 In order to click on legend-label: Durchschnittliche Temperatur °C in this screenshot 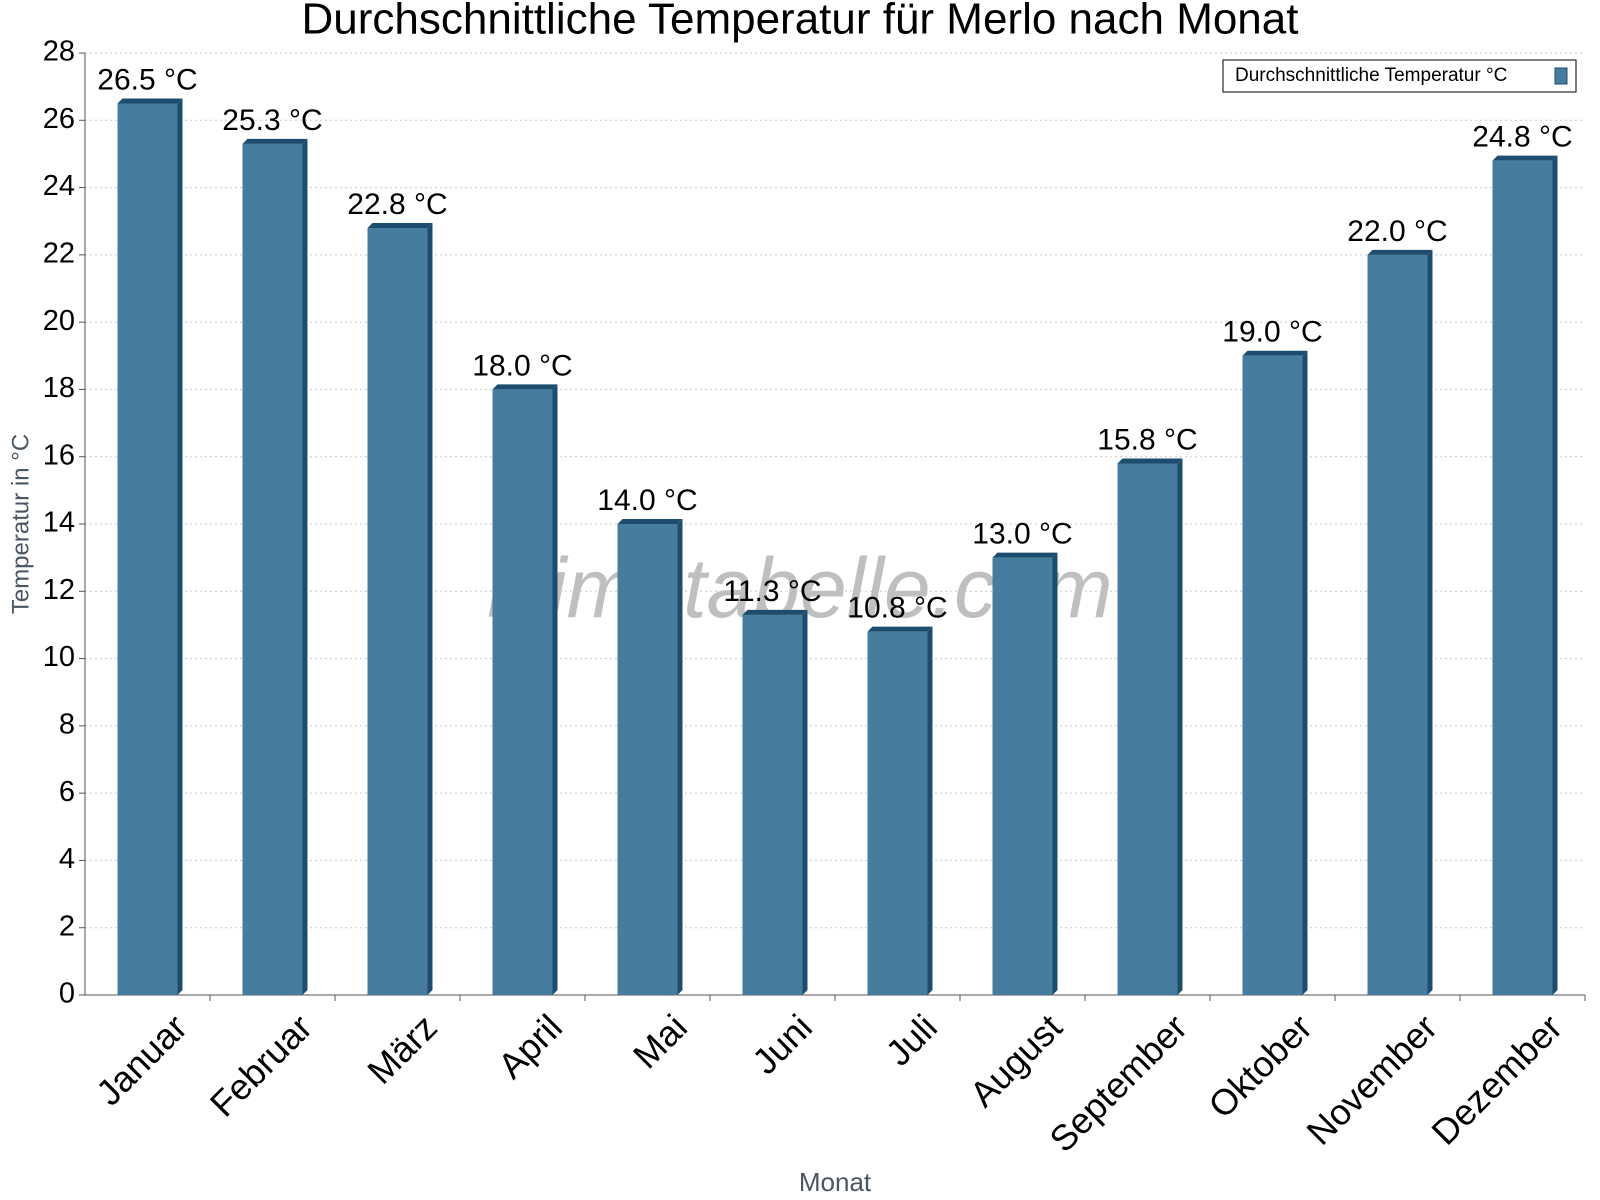, I will do `click(1371, 75)`.